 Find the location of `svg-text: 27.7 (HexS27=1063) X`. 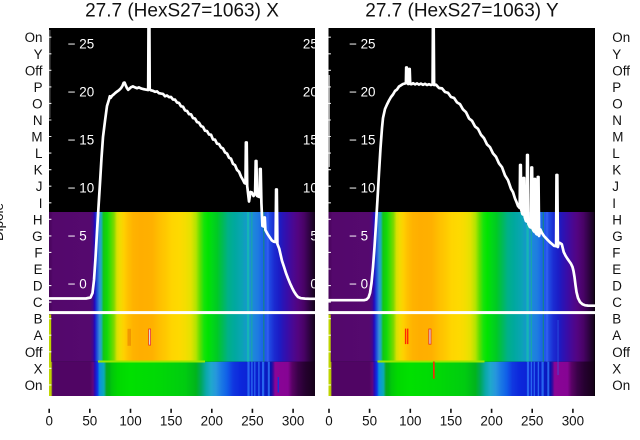

svg-text: 27.7 (HexS27=1063) X is located at coordinates (182, 11).